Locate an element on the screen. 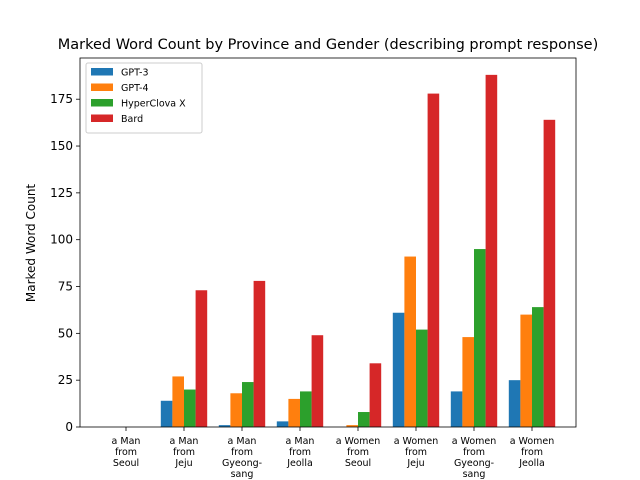  y-tick-label: 50 is located at coordinates (65, 333).